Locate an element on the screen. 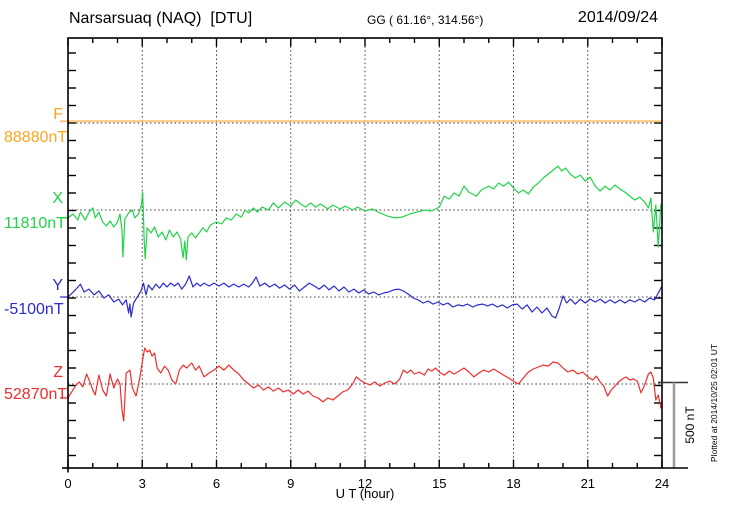  channel-label-y: Y is located at coordinates (57, 285).